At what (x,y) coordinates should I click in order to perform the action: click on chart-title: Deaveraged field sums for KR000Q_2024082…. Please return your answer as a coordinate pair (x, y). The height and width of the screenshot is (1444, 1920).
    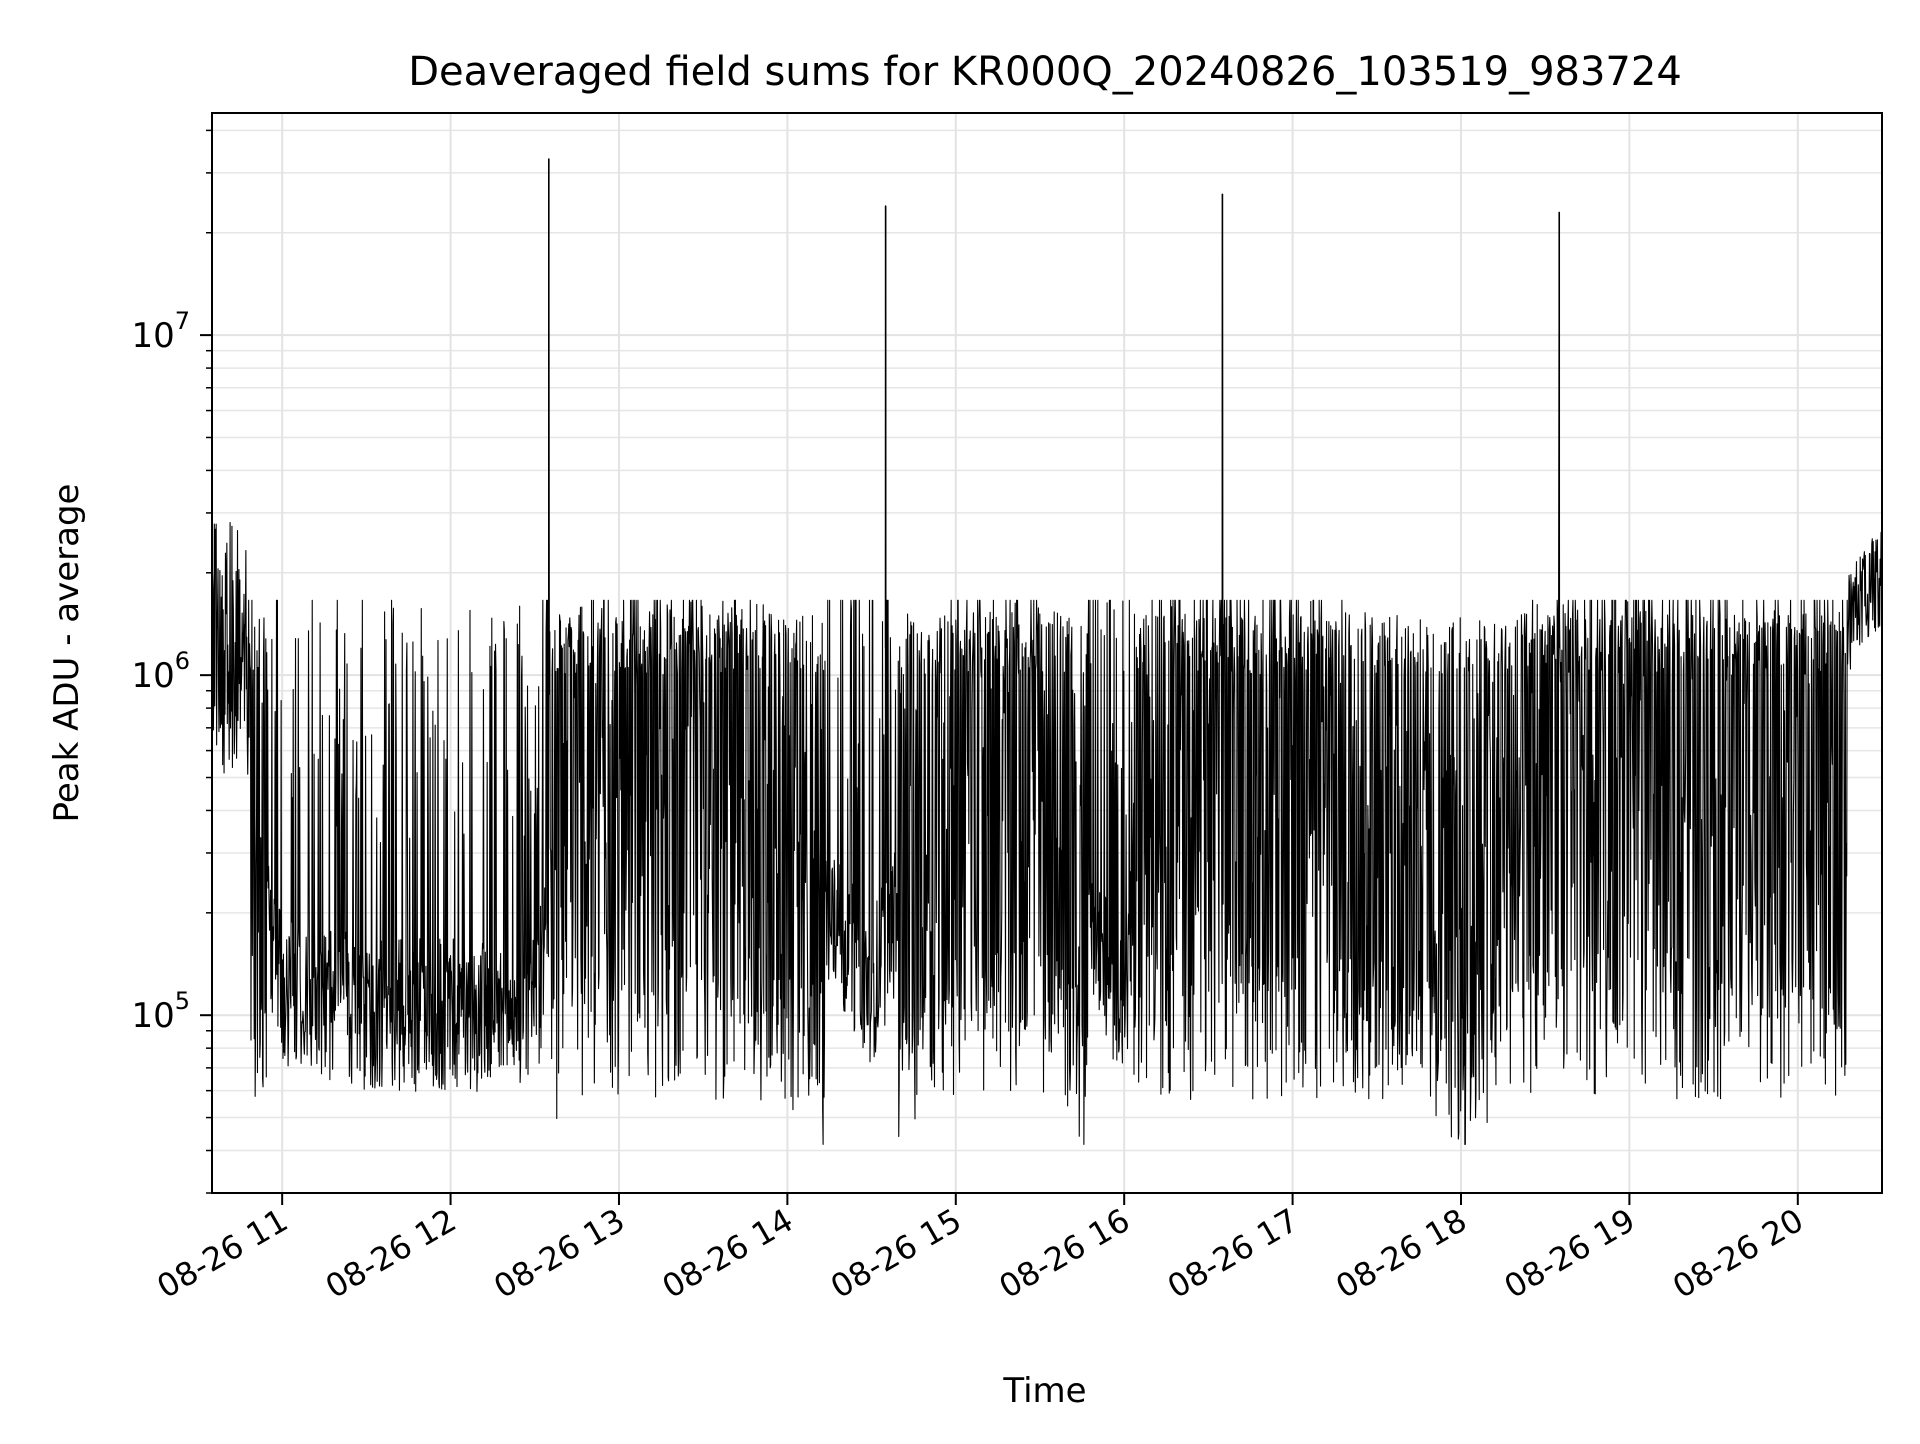
    Looking at the image, I should click on (1045, 72).